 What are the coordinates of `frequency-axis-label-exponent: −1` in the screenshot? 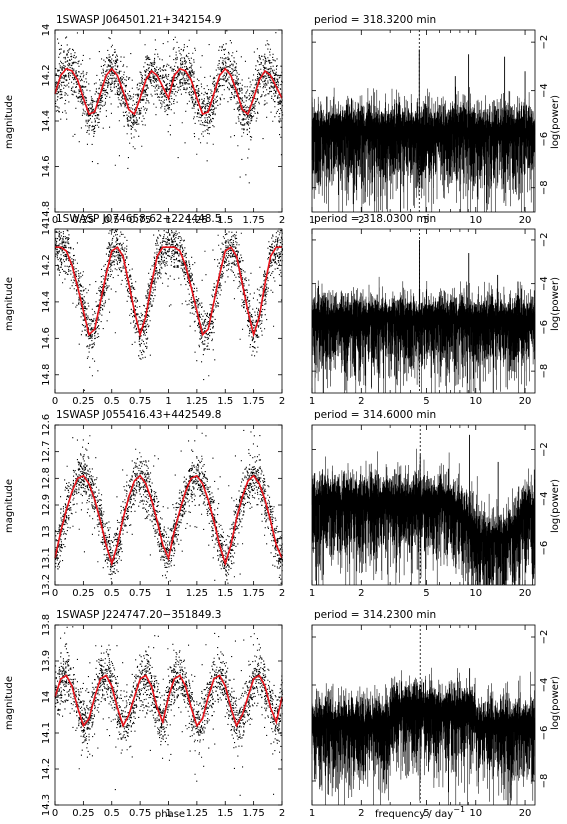 It's located at (459, 809).